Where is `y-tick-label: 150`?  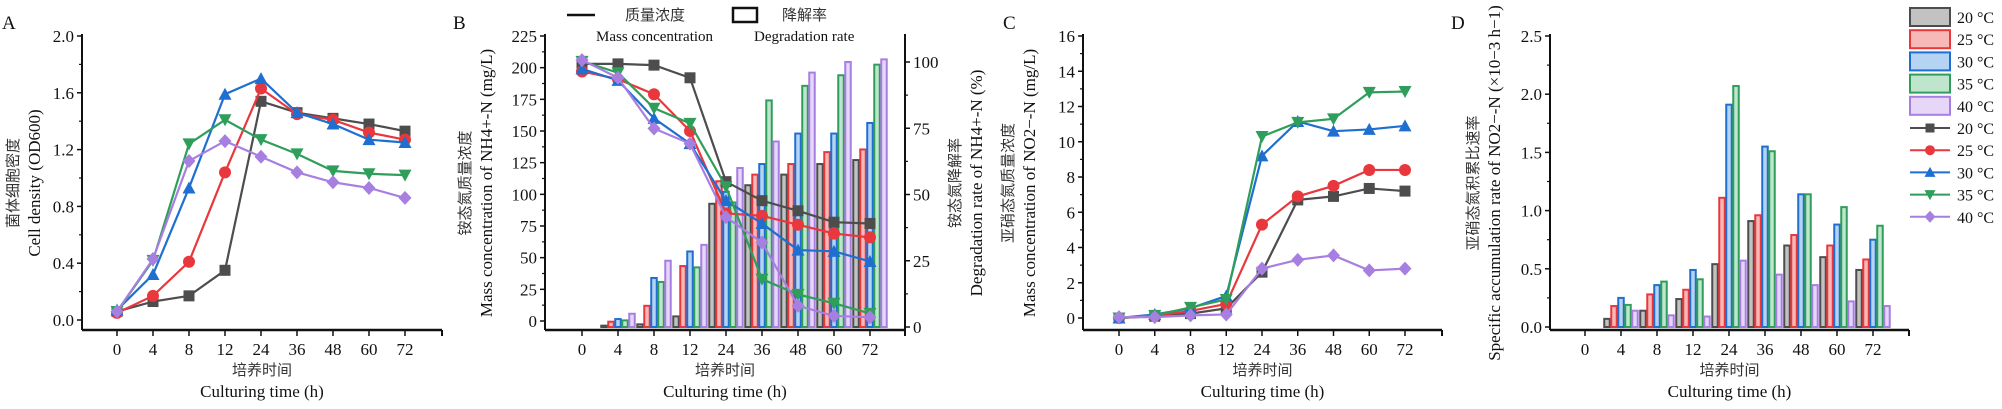
y-tick-label: 150 is located at coordinates (525, 131).